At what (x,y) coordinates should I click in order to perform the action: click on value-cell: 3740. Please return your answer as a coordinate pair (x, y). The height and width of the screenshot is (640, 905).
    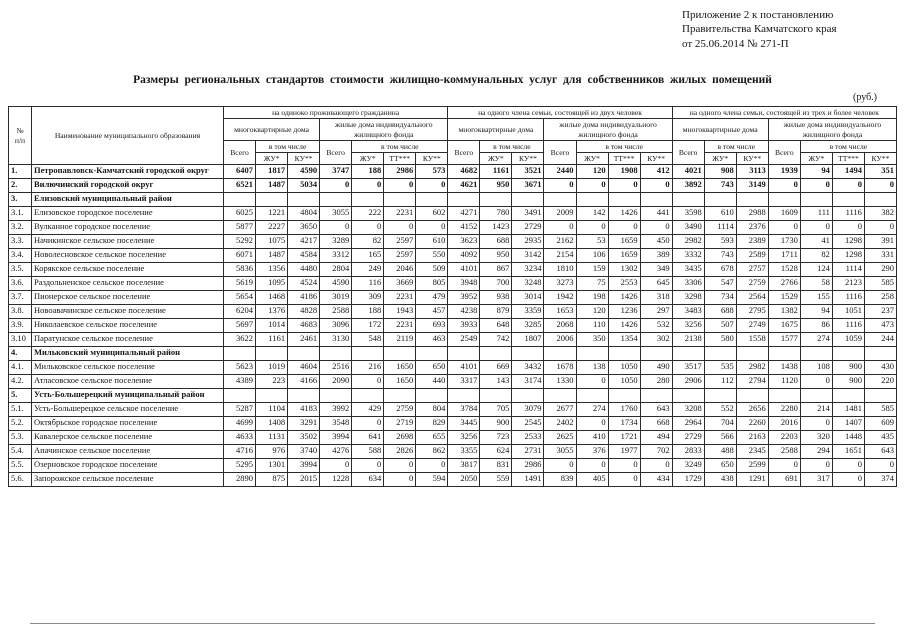
    Looking at the image, I should click on (304, 452).